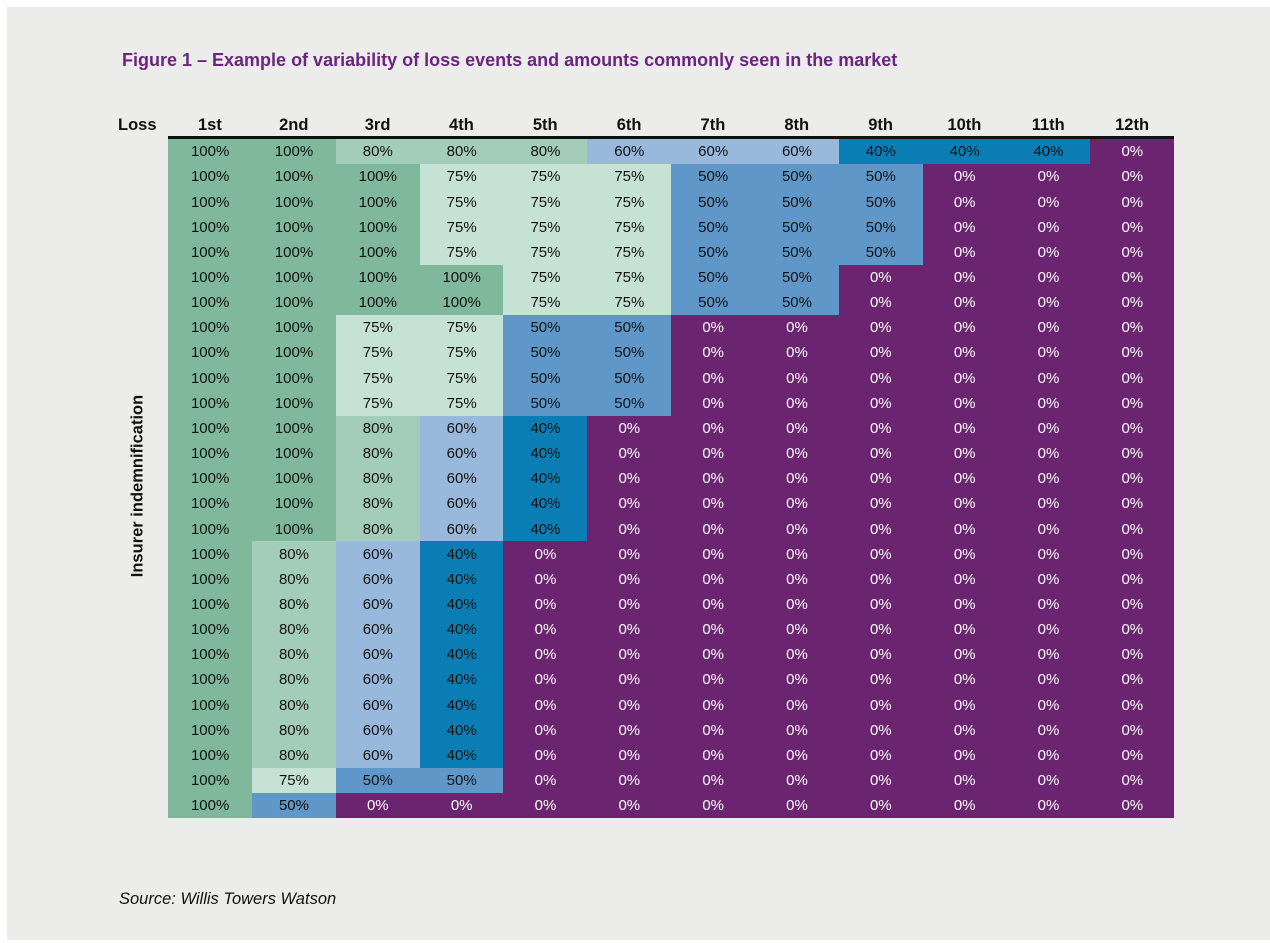 This screenshot has width=1270, height=943. What do you see at coordinates (461, 252) in the screenshot?
I see `cell-r5-4th: 75%` at bounding box center [461, 252].